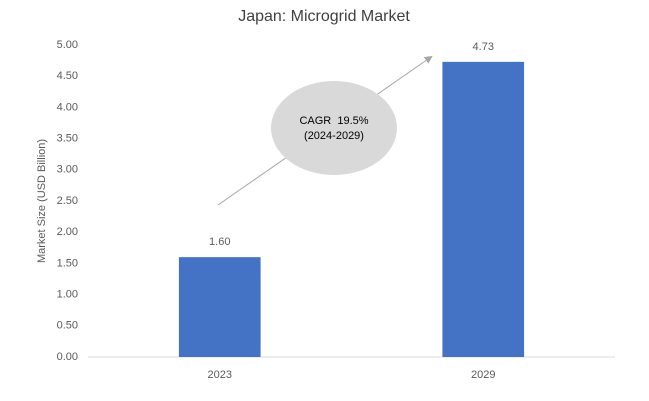  Describe the element at coordinates (483, 375) in the screenshot. I see `x-tick-label: 2029` at that location.